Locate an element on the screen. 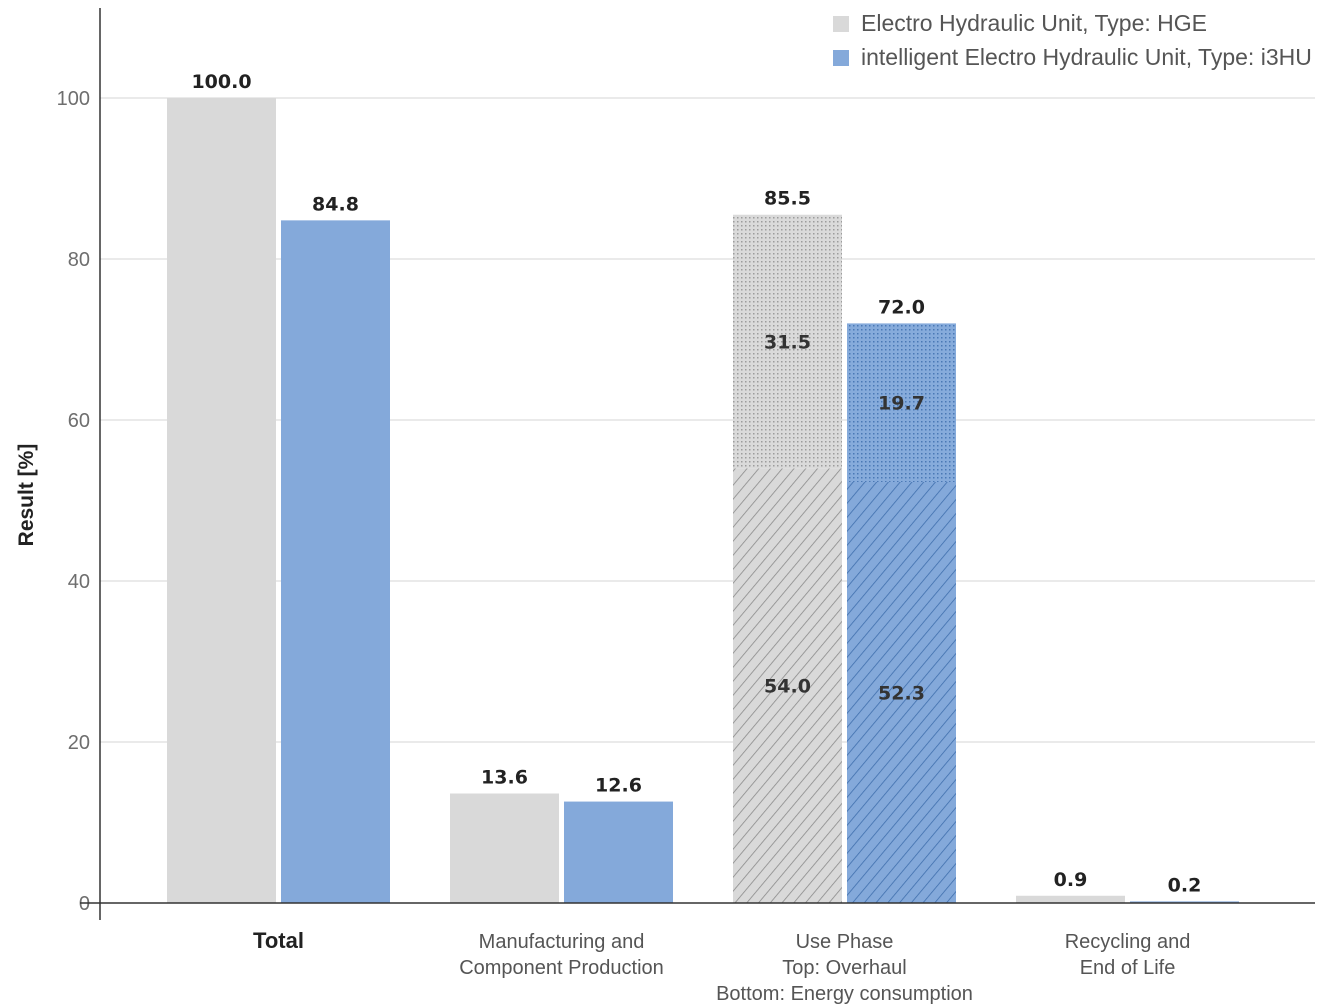  bar-value-label: 0.9 is located at coordinates (1071, 880).